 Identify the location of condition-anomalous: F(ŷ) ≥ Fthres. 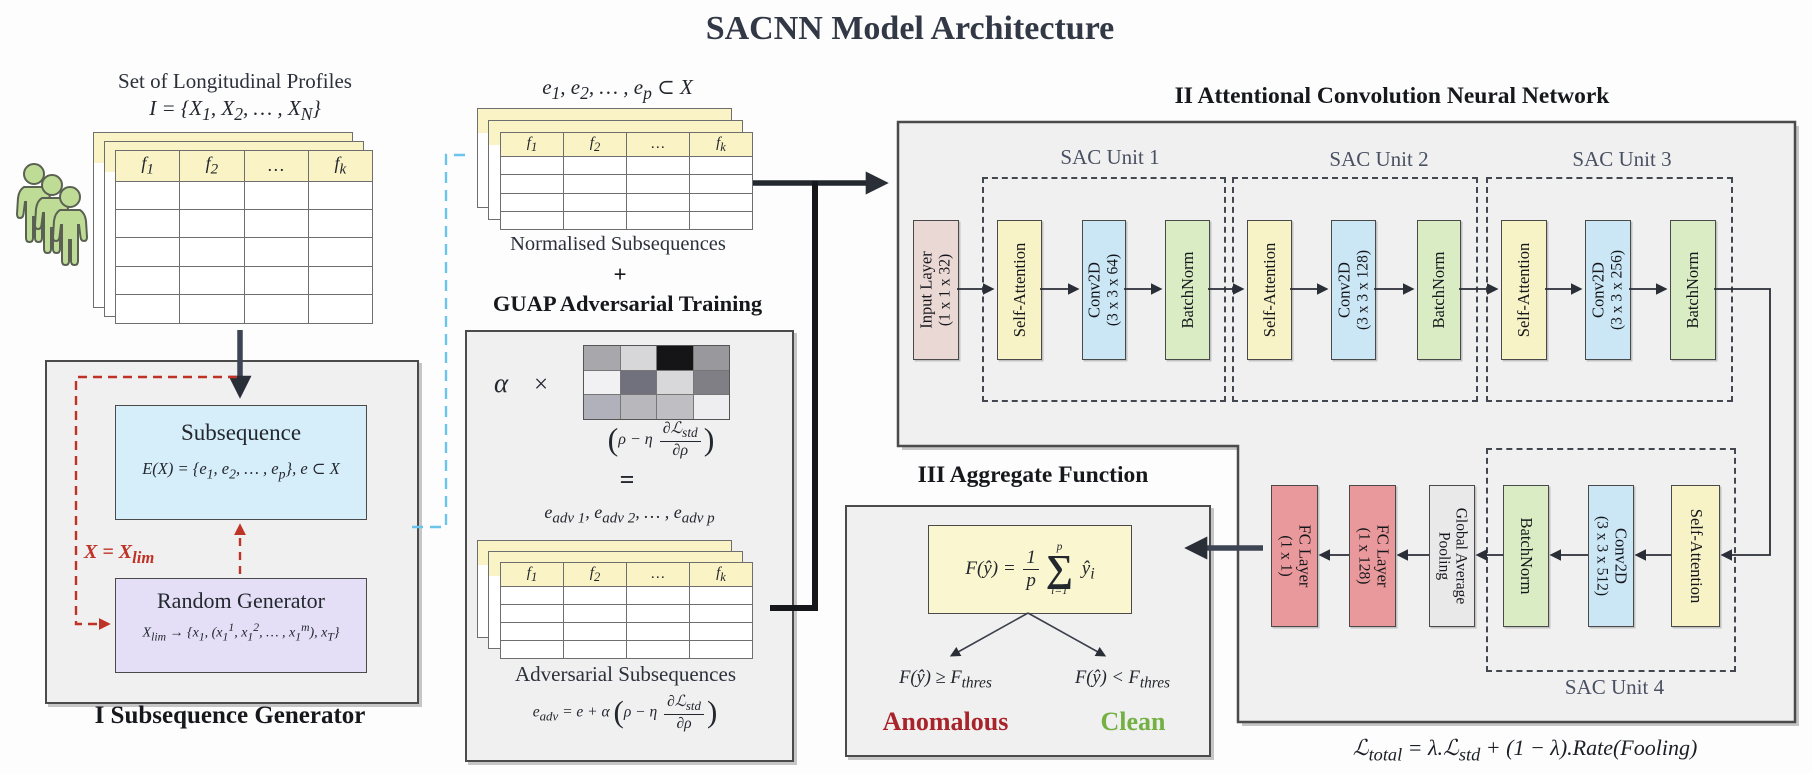
(945, 680).